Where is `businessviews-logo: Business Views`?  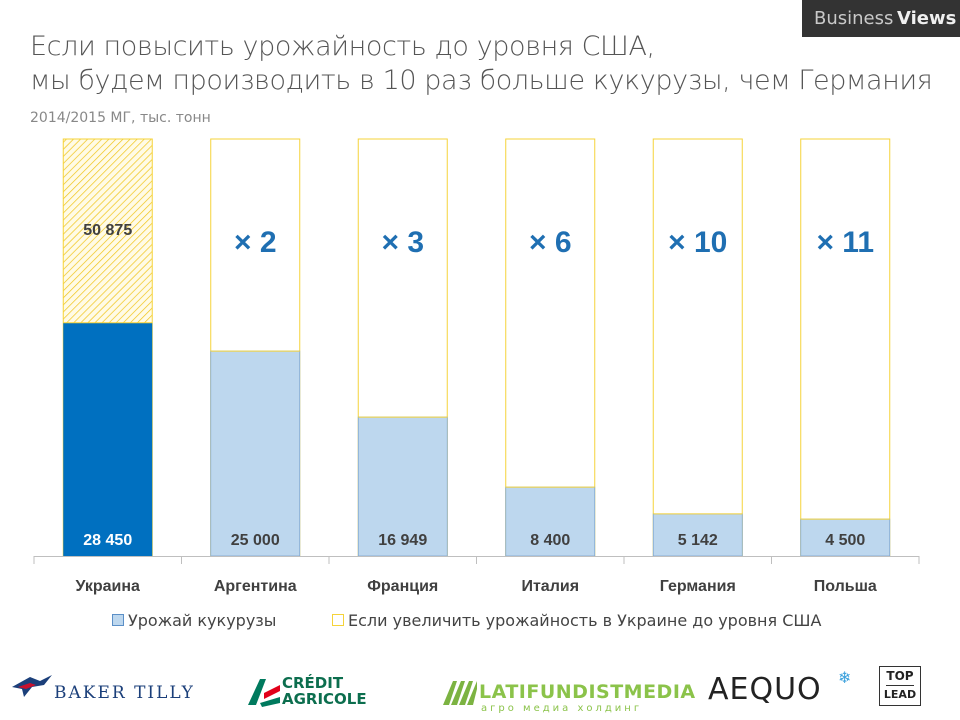 businessviews-logo: Business Views is located at coordinates (881, 18).